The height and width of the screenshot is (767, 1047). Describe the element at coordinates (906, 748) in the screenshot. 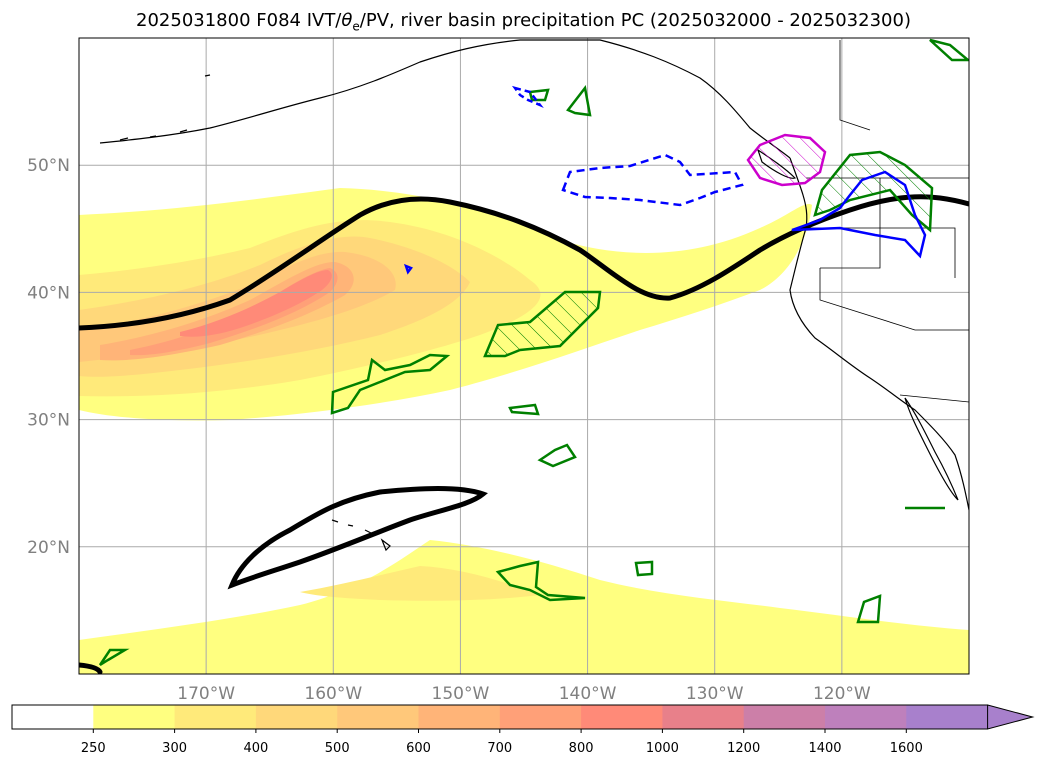

I see `colorbar-tick-label: 1600` at that location.